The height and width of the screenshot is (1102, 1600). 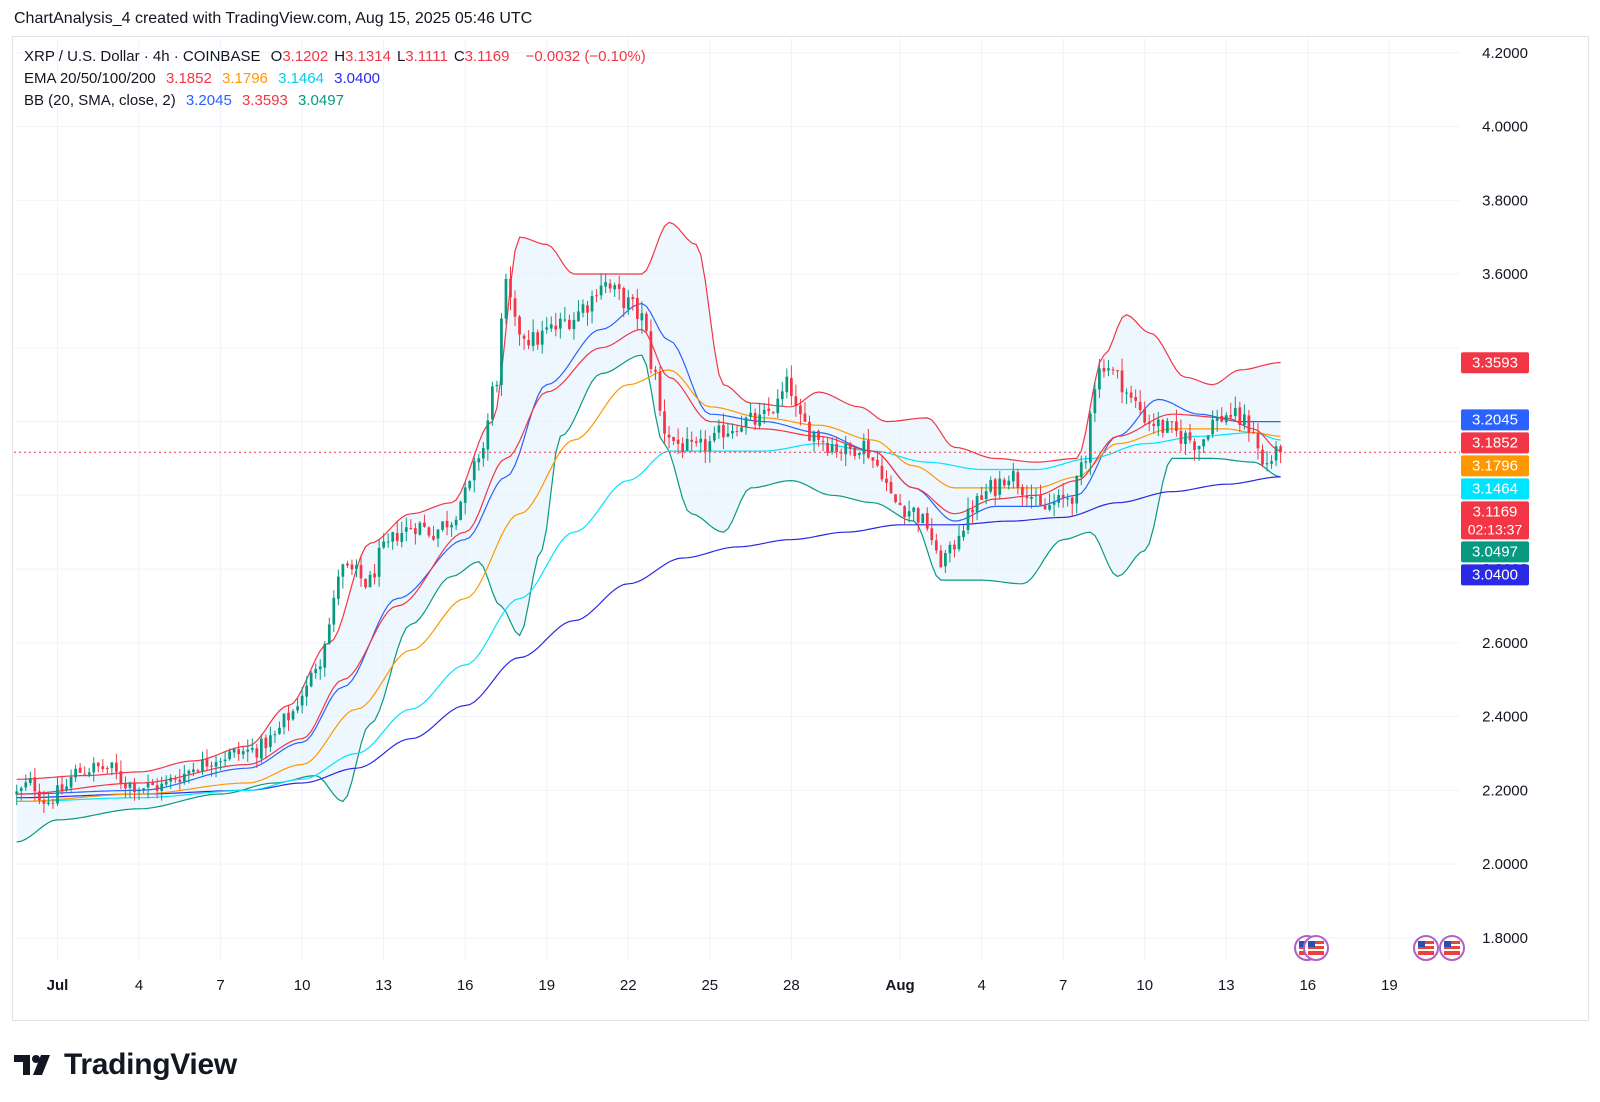 What do you see at coordinates (1452, 948) in the screenshot?
I see `event-flag` at bounding box center [1452, 948].